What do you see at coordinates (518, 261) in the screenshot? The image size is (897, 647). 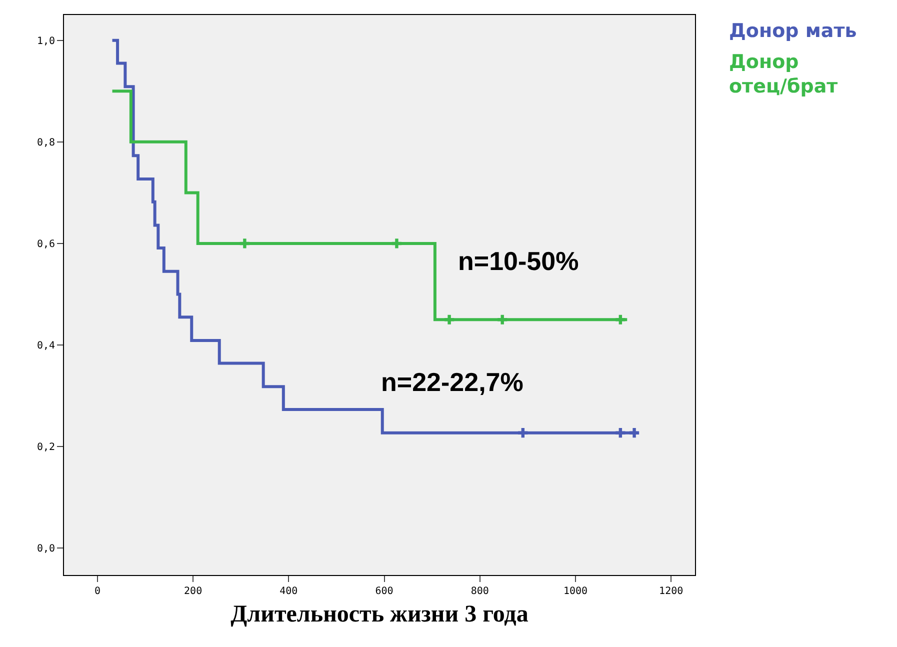 I see `annotation: n=10-50%` at bounding box center [518, 261].